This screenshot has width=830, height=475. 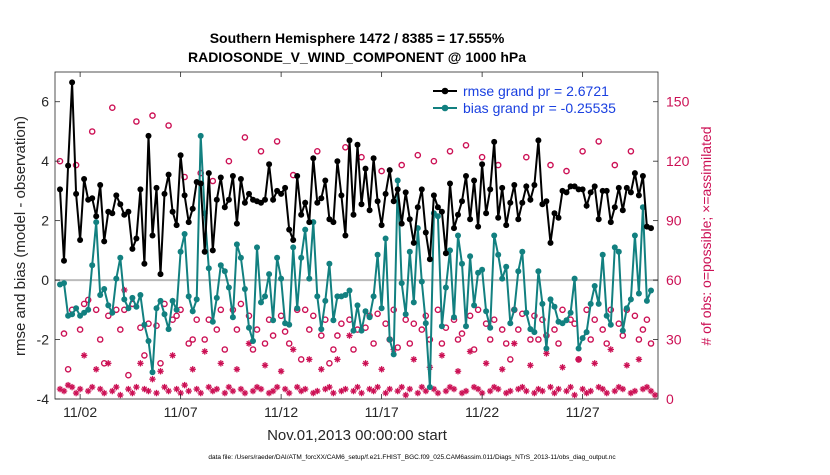 I want to click on x-tick-label: 11/27, so click(x=583, y=412).